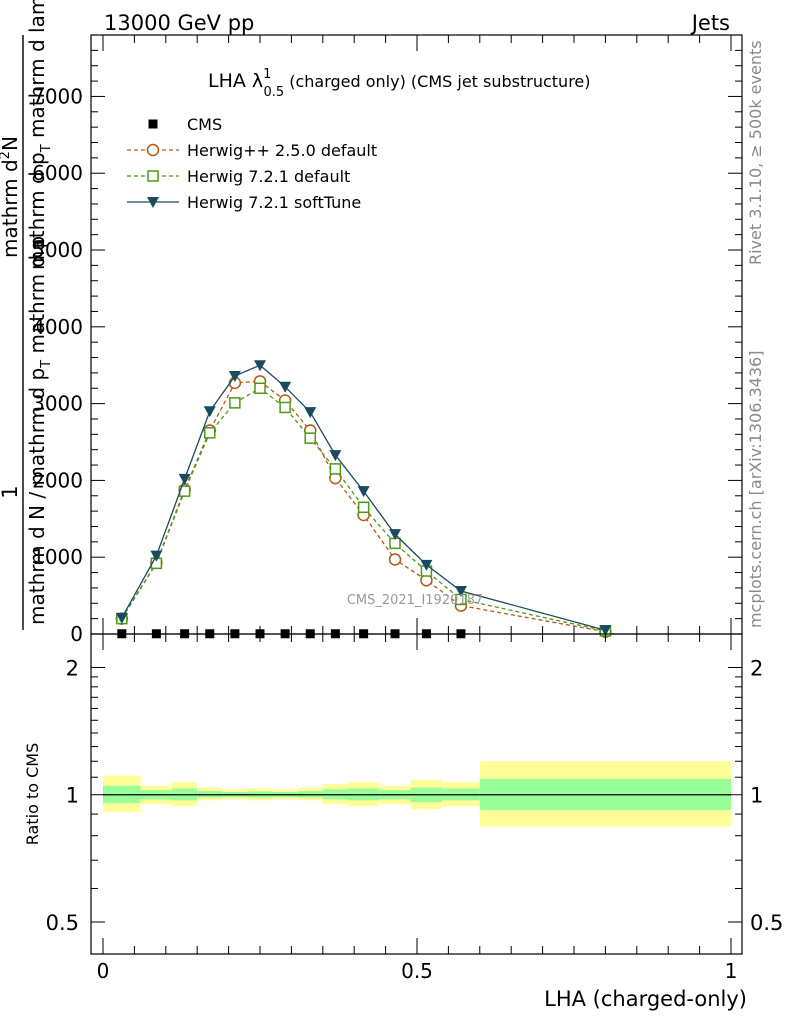  Describe the element at coordinates (11, 197) in the screenshot. I see `ylabel-numerator: mathrm d2N` at that location.